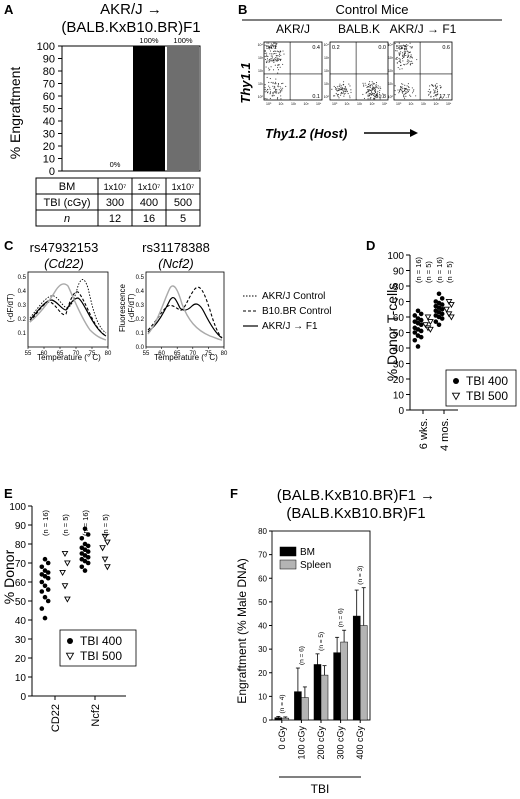 The width and height of the screenshot is (520, 799). Describe the element at coordinates (261, 58) in the screenshot. I see `flow-axis-tick-label: 10³` at that location.